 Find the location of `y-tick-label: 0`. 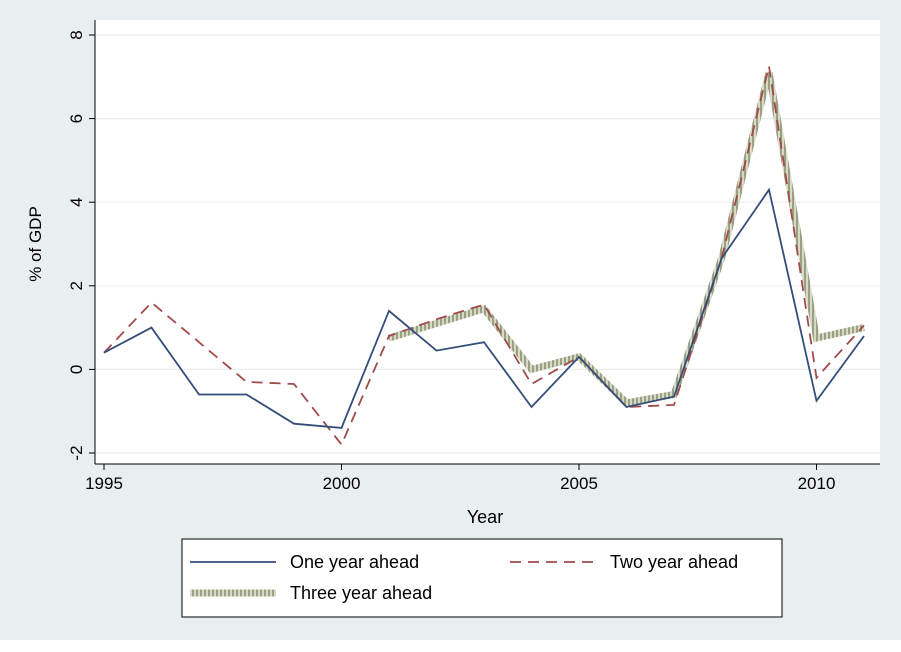

y-tick-label: 0 is located at coordinates (76, 369).